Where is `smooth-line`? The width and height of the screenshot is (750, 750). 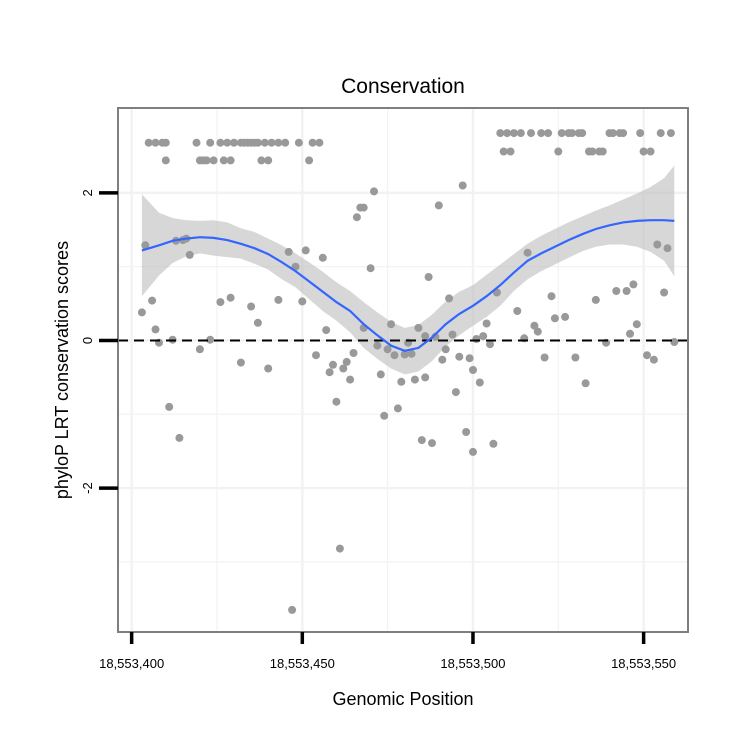 smooth-line is located at coordinates (408, 285).